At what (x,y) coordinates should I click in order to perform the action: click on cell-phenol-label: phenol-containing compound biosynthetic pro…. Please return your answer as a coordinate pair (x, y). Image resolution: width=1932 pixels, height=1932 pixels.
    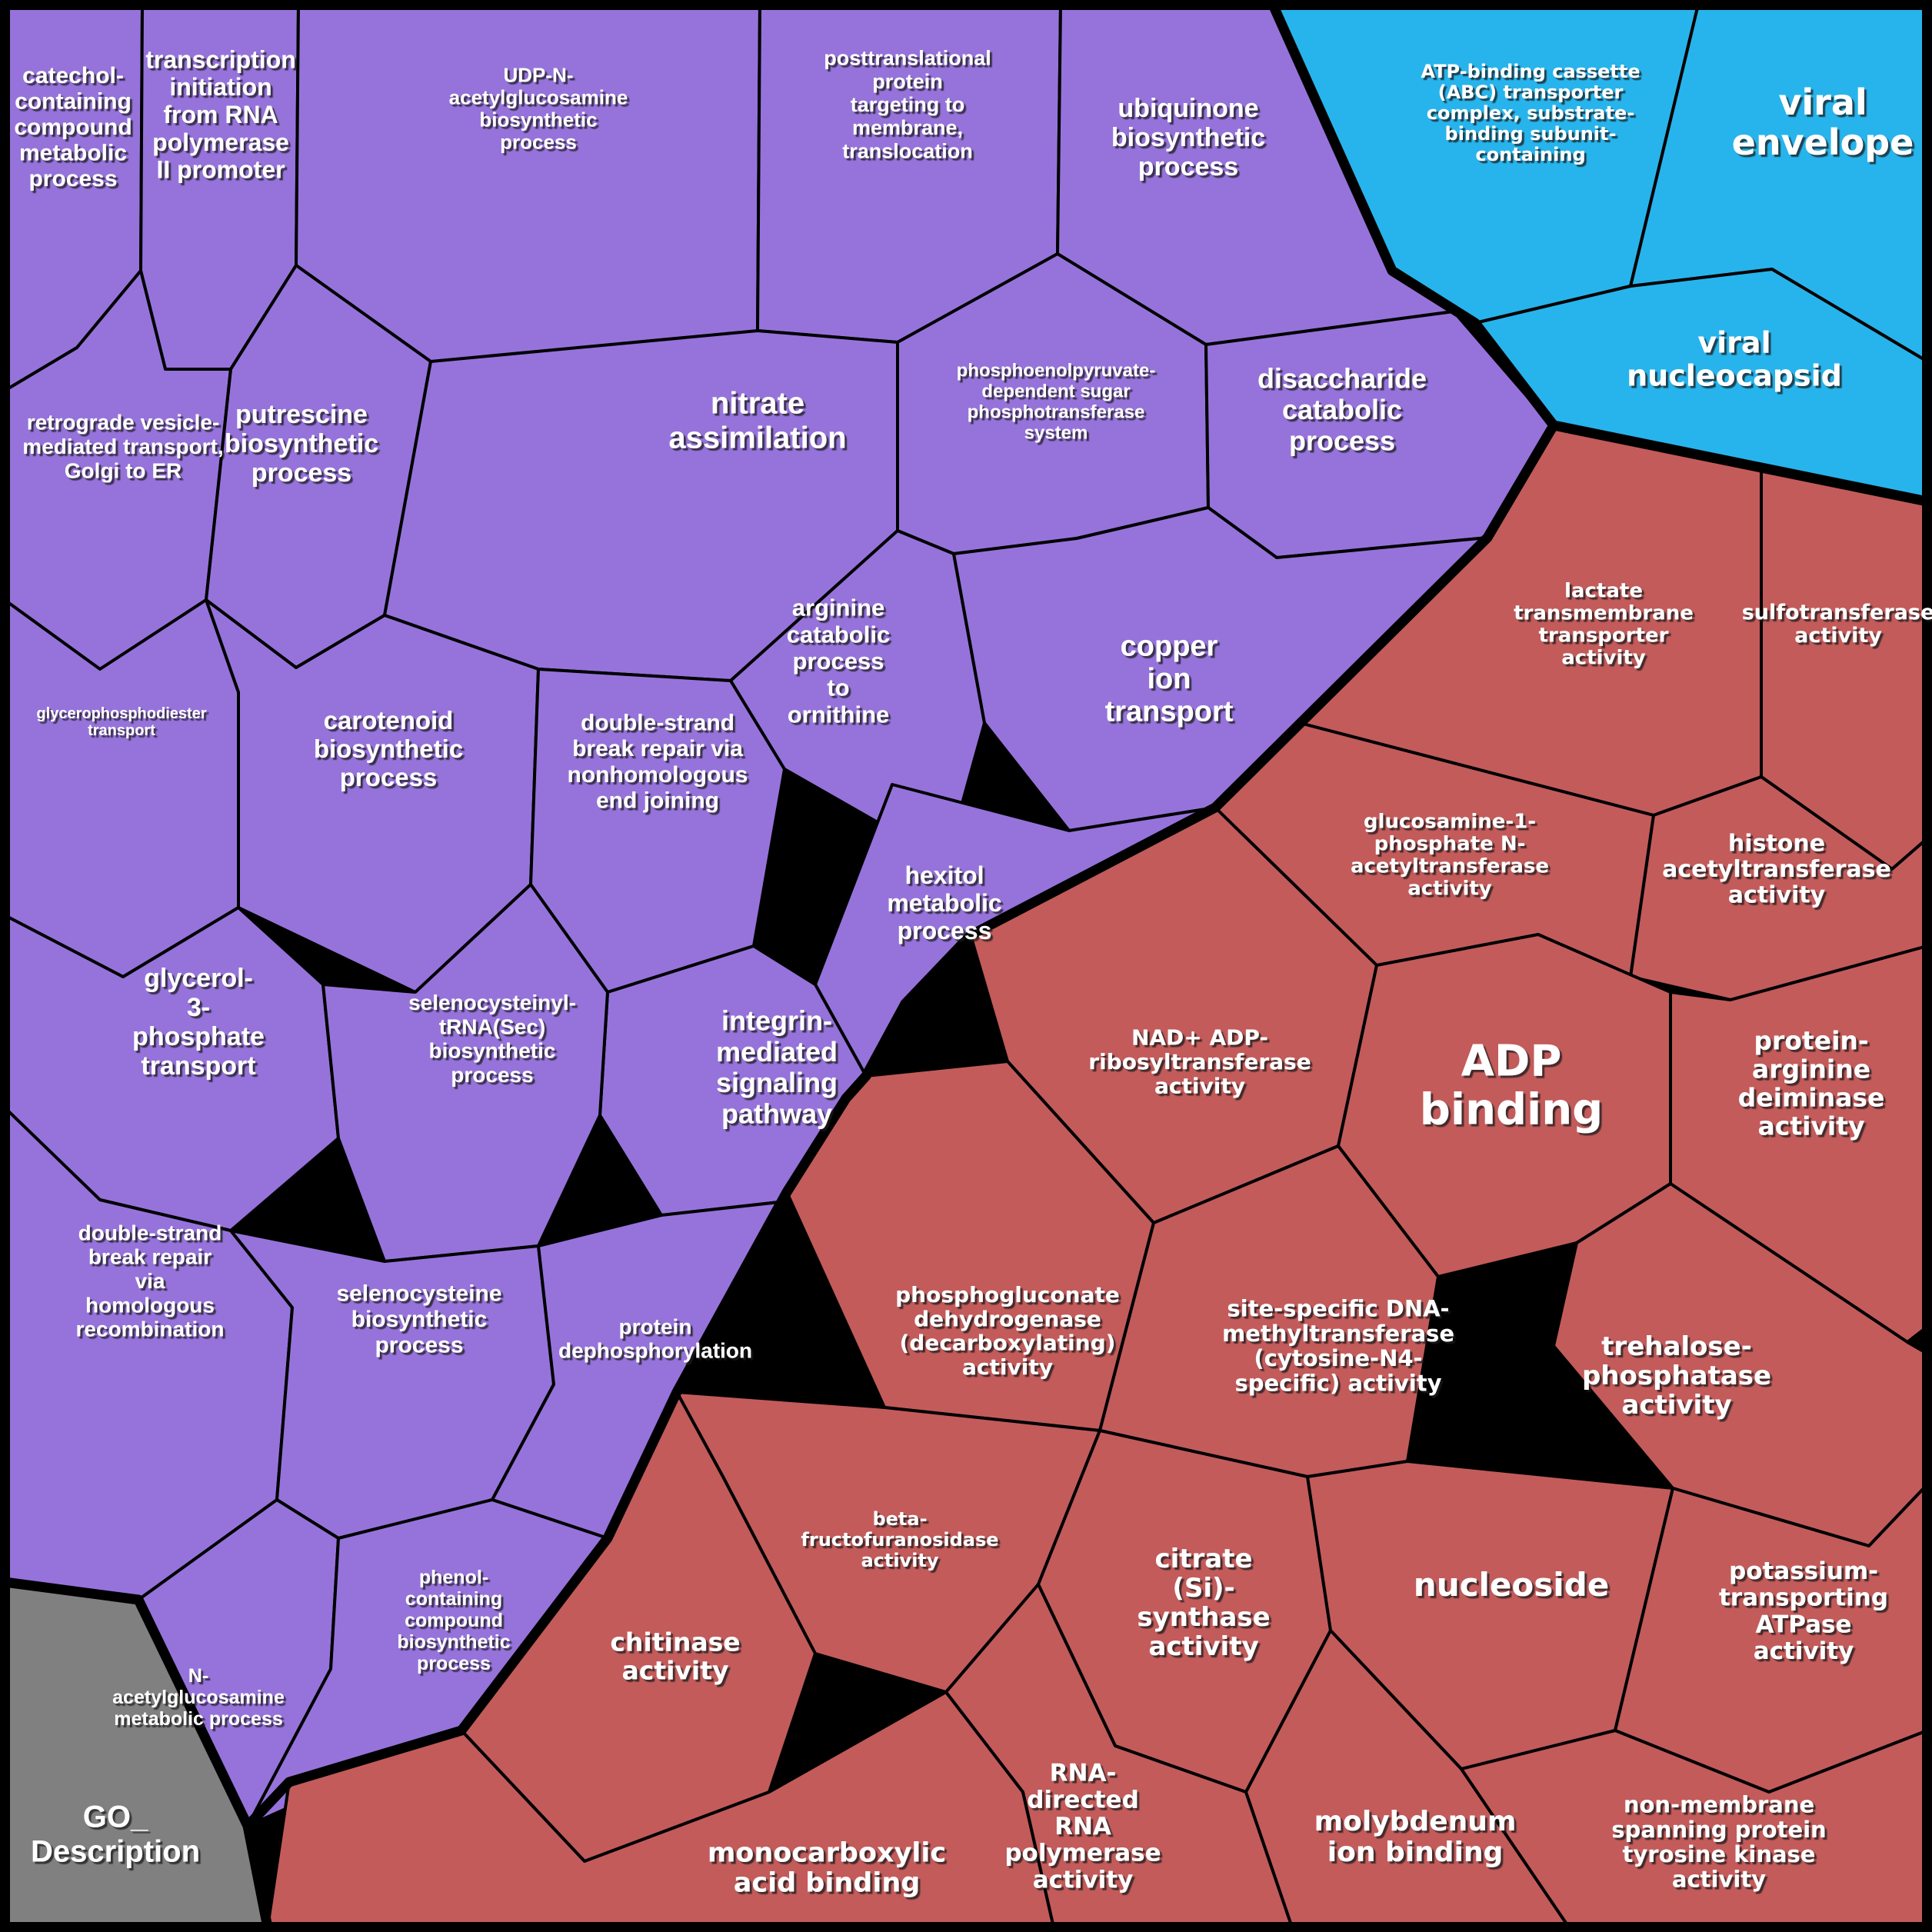
    Looking at the image, I should click on (453, 1620).